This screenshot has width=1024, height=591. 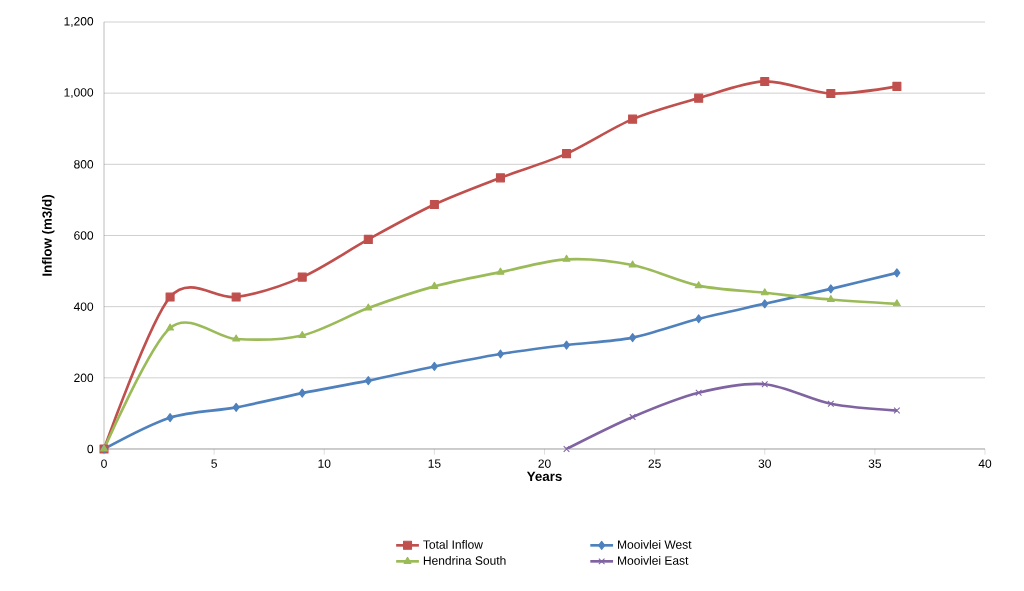 I want to click on x-tick-label: 15, so click(x=434, y=463).